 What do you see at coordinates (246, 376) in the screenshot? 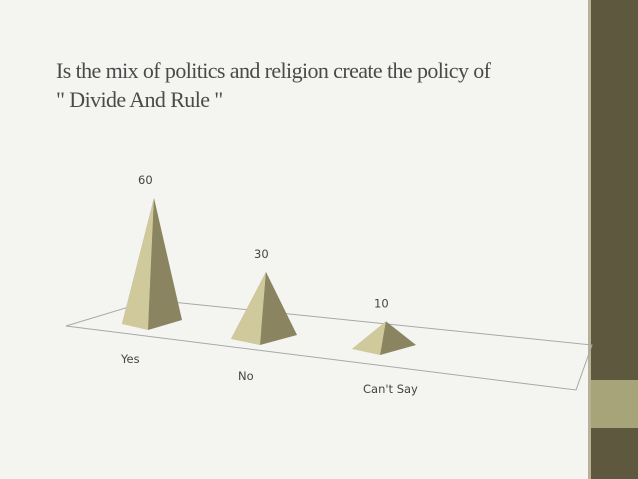
I see `category-label: No` at bounding box center [246, 376].